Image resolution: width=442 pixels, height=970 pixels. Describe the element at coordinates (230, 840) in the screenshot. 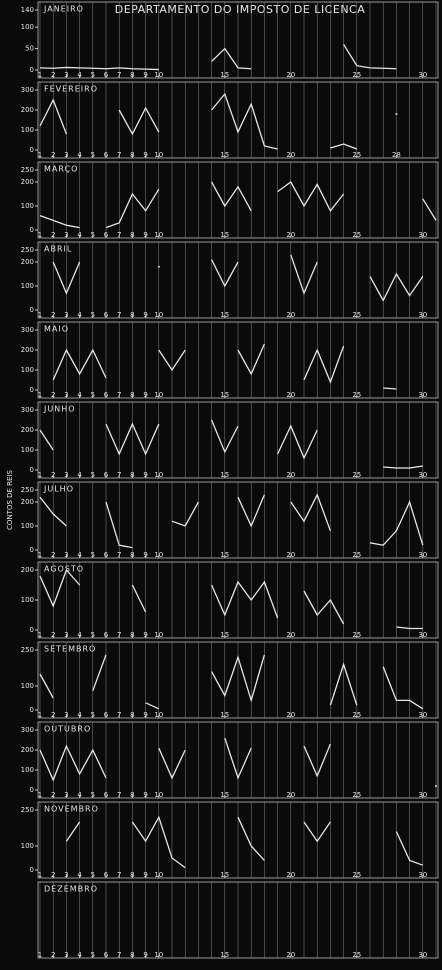

I see `month-panel: NOVEMBRO01002501234567891015202530` at that location.